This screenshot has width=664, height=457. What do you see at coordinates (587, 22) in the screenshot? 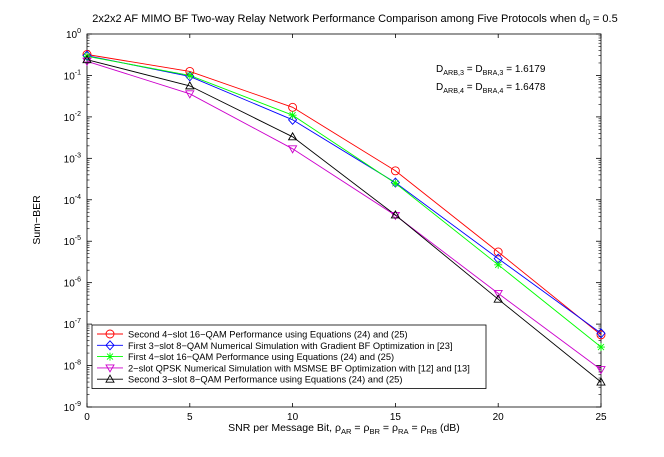
I see `chart-title-subscript: 0` at bounding box center [587, 22].